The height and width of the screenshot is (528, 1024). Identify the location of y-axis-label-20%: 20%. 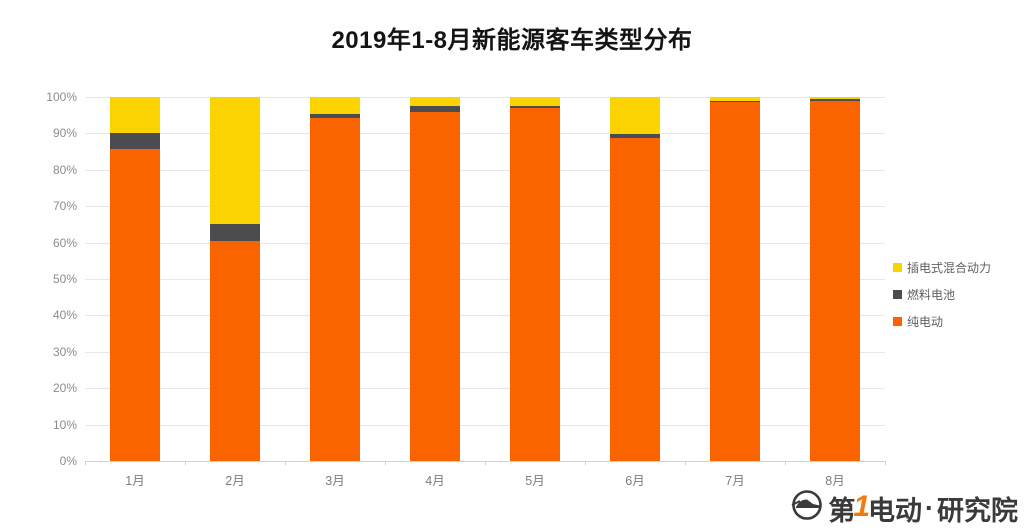
(64, 388).